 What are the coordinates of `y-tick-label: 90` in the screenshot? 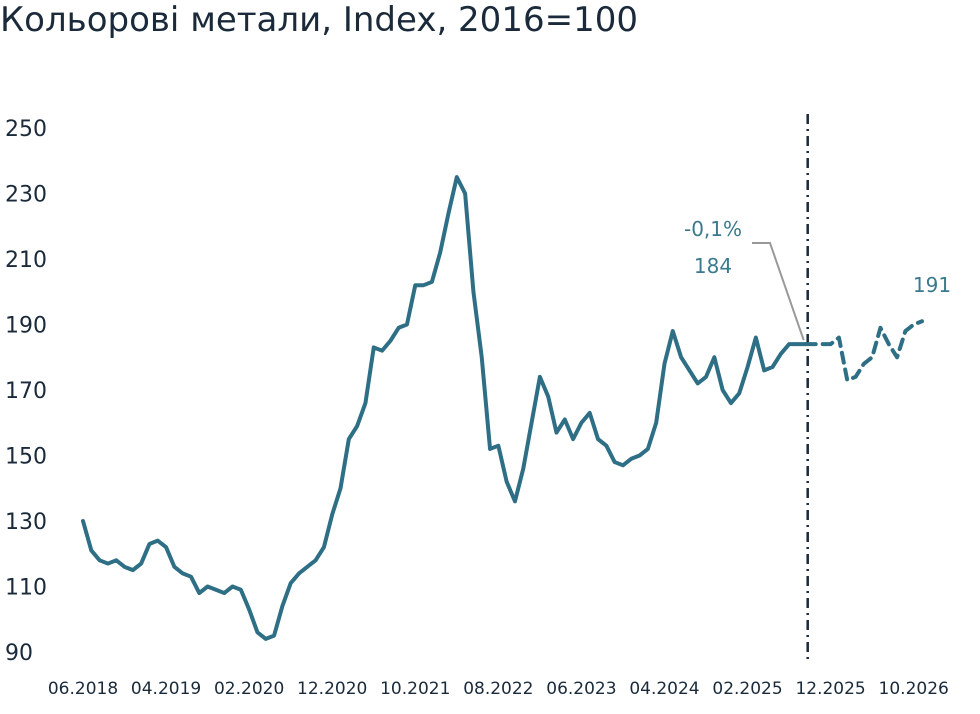 It's located at (19, 653).